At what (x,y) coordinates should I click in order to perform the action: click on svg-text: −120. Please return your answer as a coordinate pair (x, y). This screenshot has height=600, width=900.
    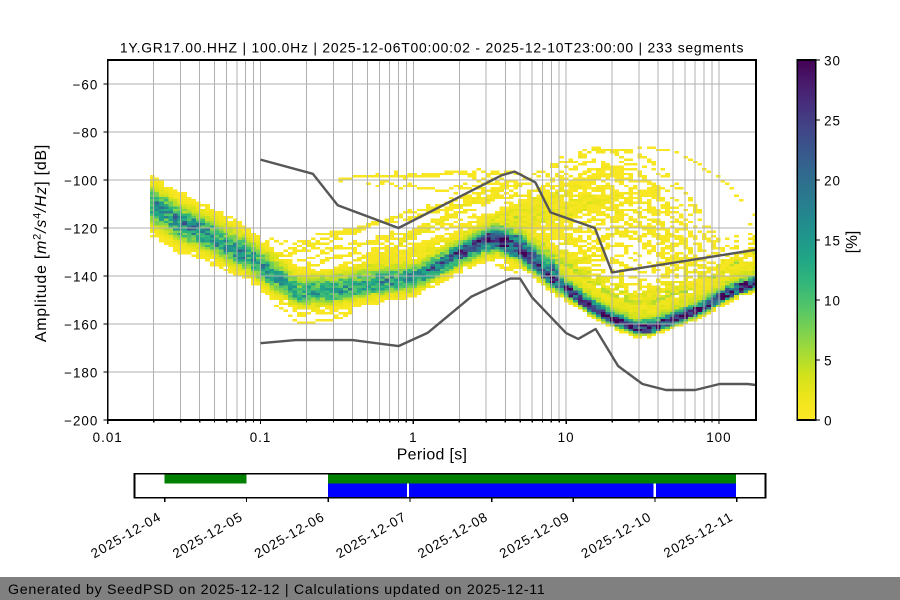
    Looking at the image, I should click on (81, 229).